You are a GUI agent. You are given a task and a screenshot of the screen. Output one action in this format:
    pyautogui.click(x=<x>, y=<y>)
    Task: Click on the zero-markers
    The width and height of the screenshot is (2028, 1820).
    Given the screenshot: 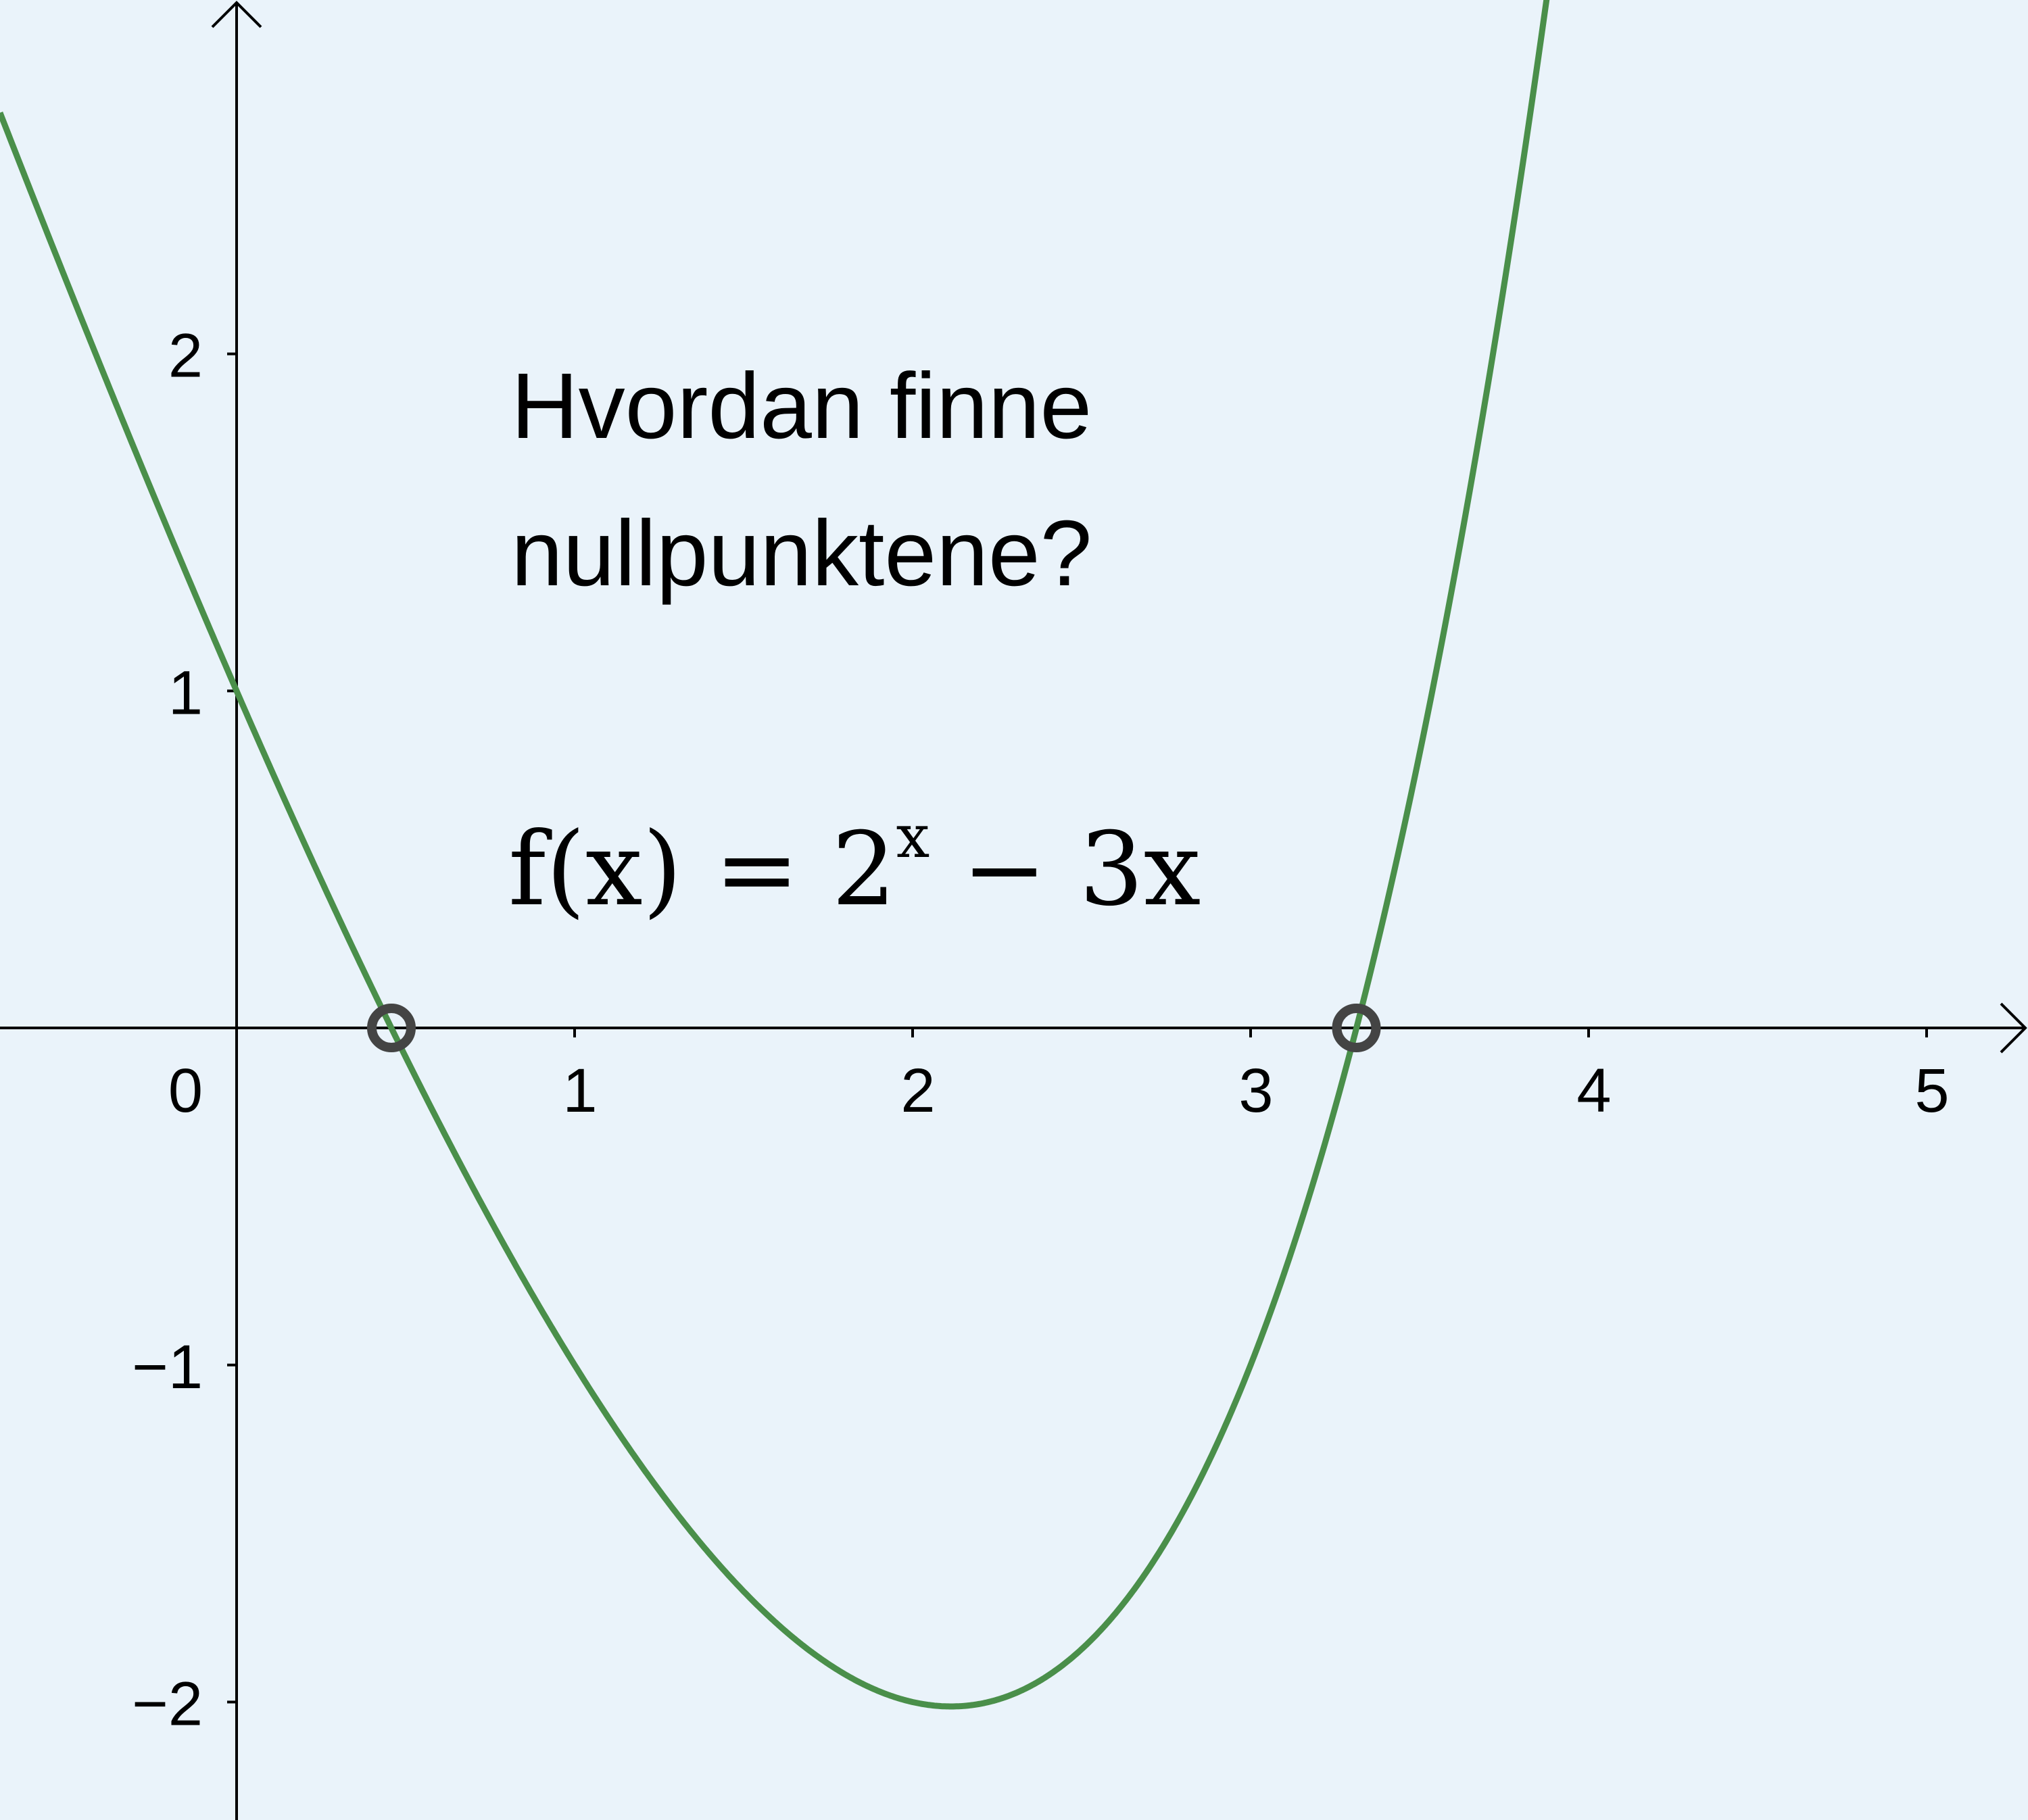 What is the action you would take?
    pyautogui.click(x=874, y=1028)
    